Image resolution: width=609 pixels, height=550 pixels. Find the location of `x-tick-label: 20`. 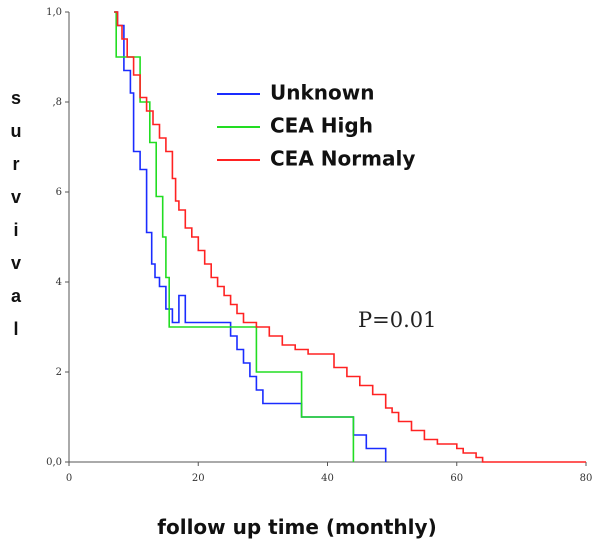

x-tick-label: 20 is located at coordinates (198, 478).